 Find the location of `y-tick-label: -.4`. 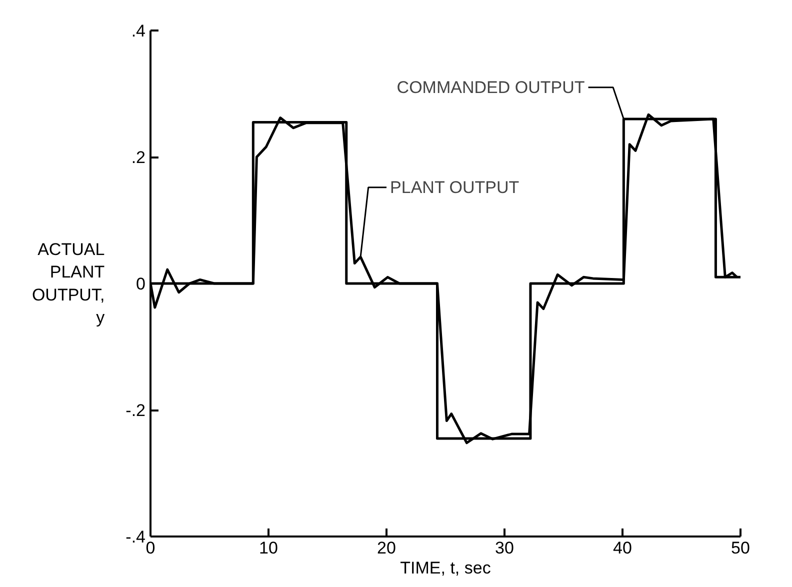

y-tick-label: -.4 is located at coordinates (136, 537).